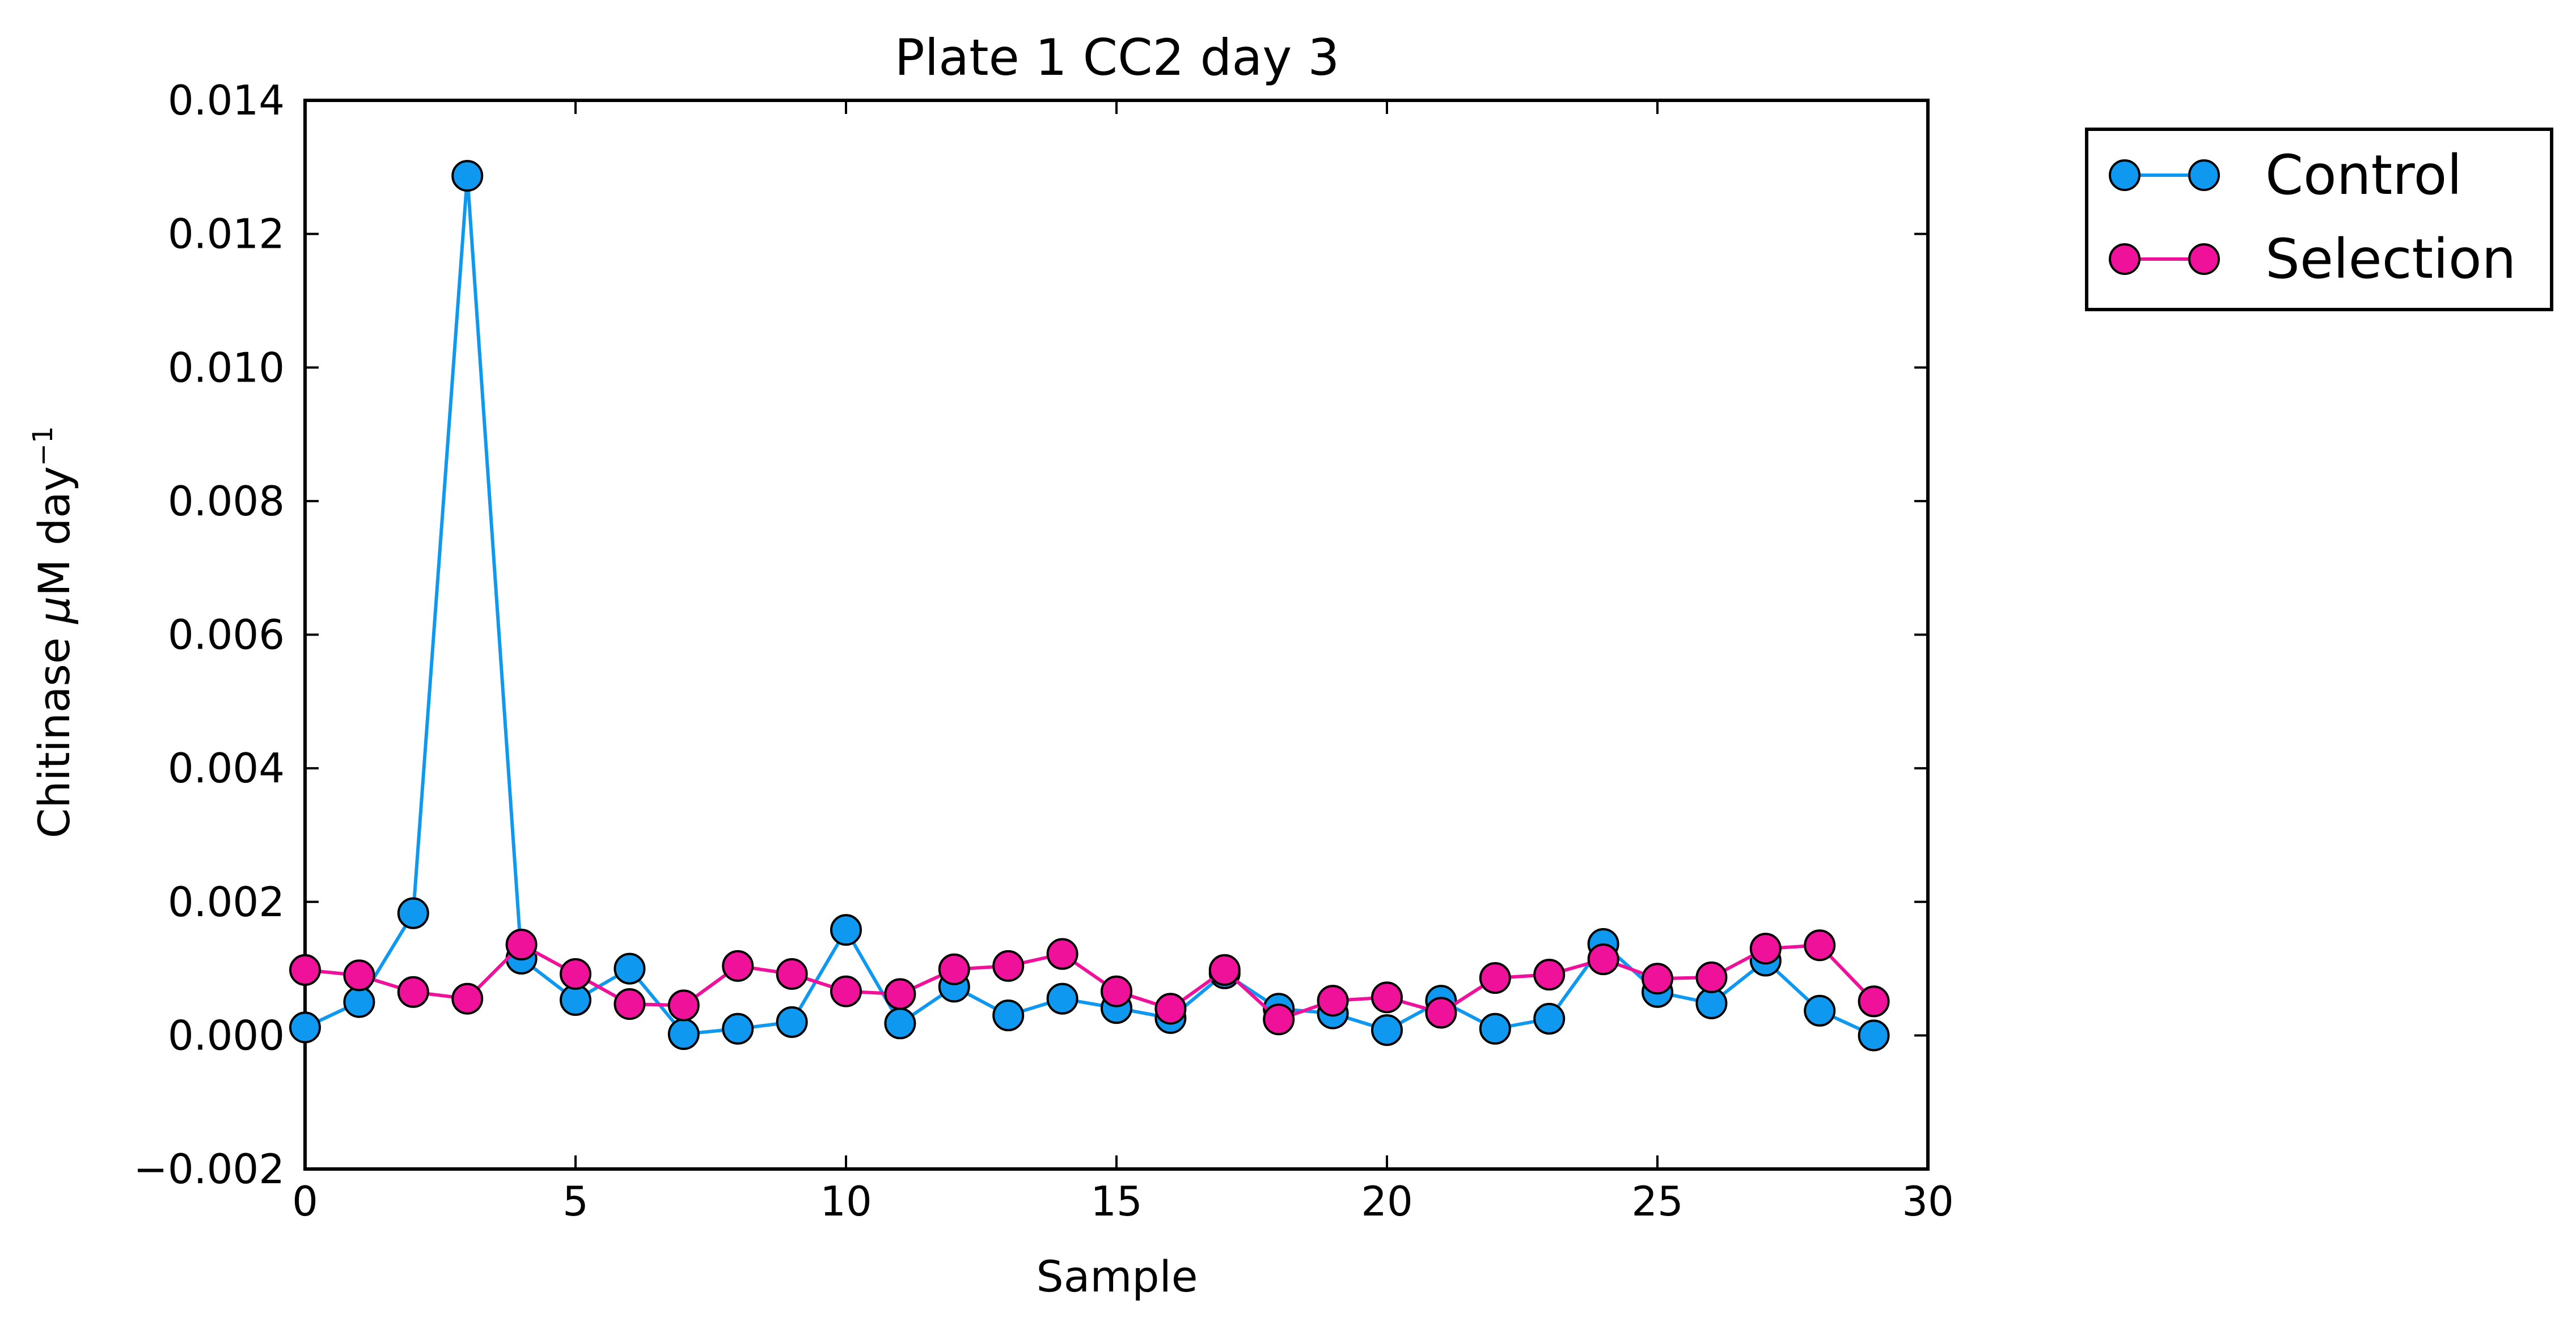  What do you see at coordinates (226, 101) in the screenshot?
I see `y-tick-label: 0.014` at bounding box center [226, 101].